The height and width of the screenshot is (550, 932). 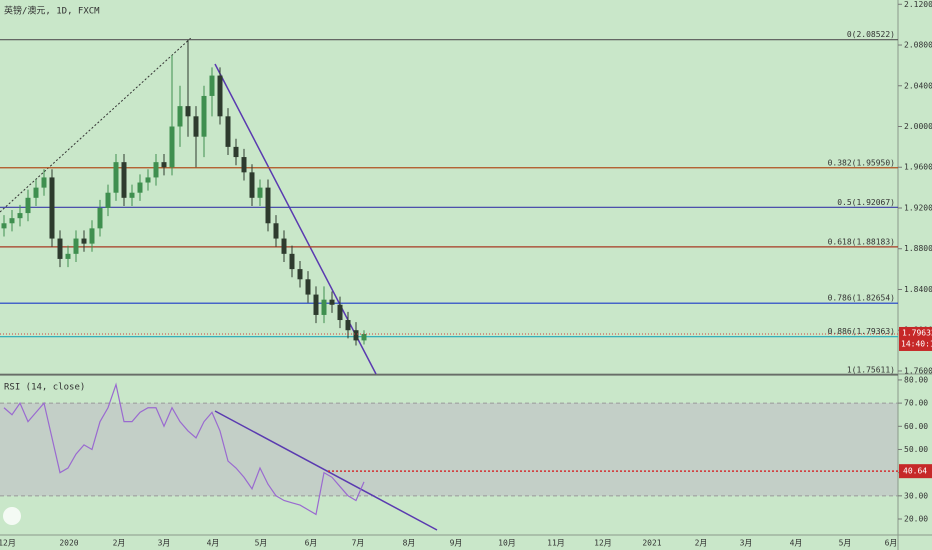 I want to click on rsi-y-tick-label: 30.00, so click(x=916, y=495).